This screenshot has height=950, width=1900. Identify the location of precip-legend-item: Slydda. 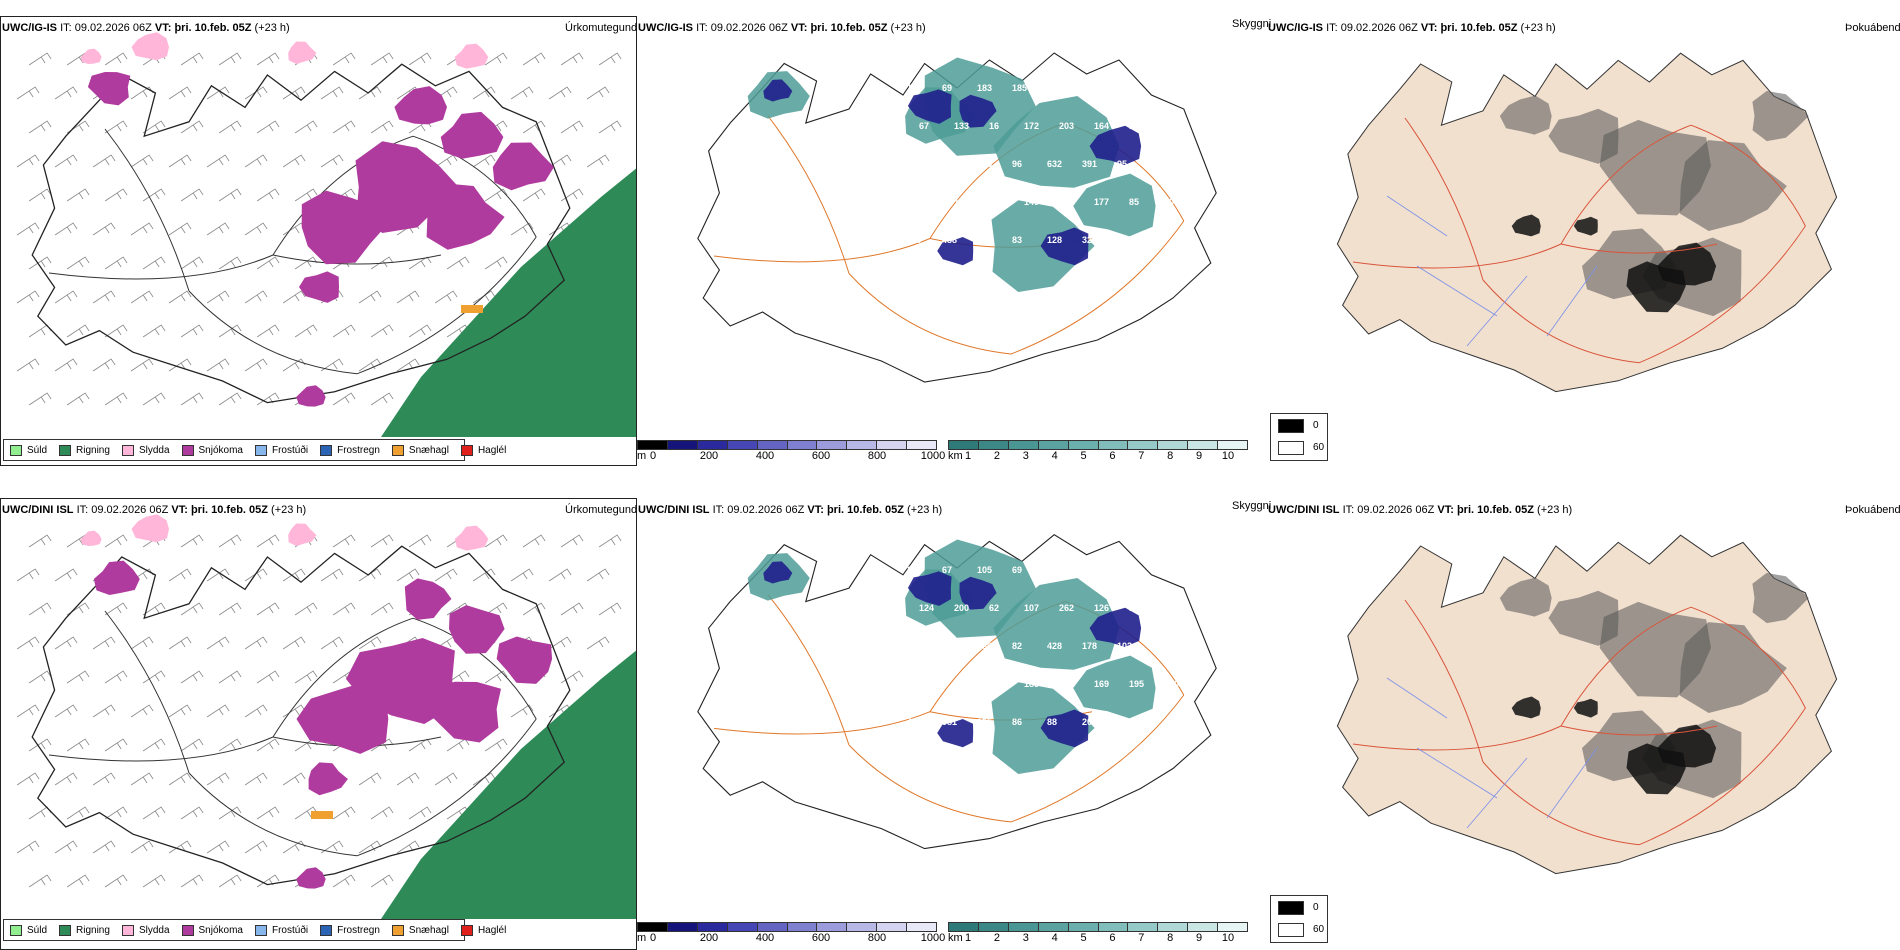
(145, 450).